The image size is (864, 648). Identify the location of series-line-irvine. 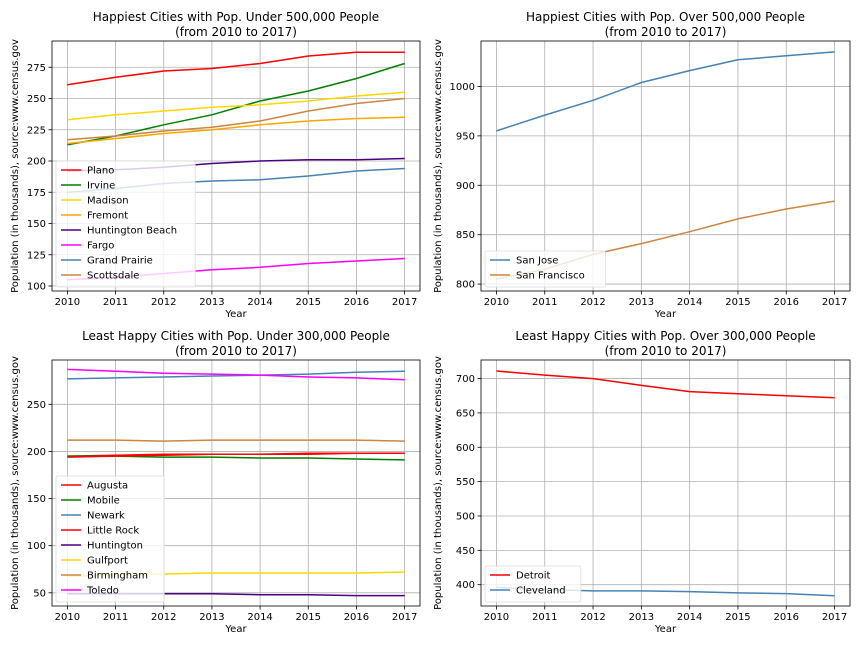
(236, 104).